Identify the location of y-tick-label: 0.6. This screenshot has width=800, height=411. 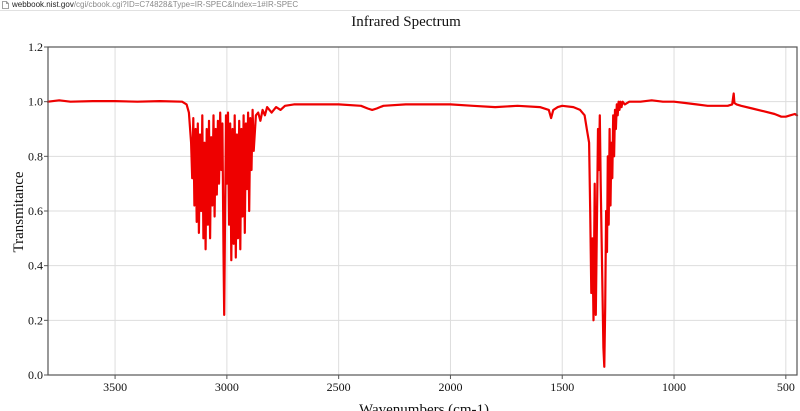
(35, 211).